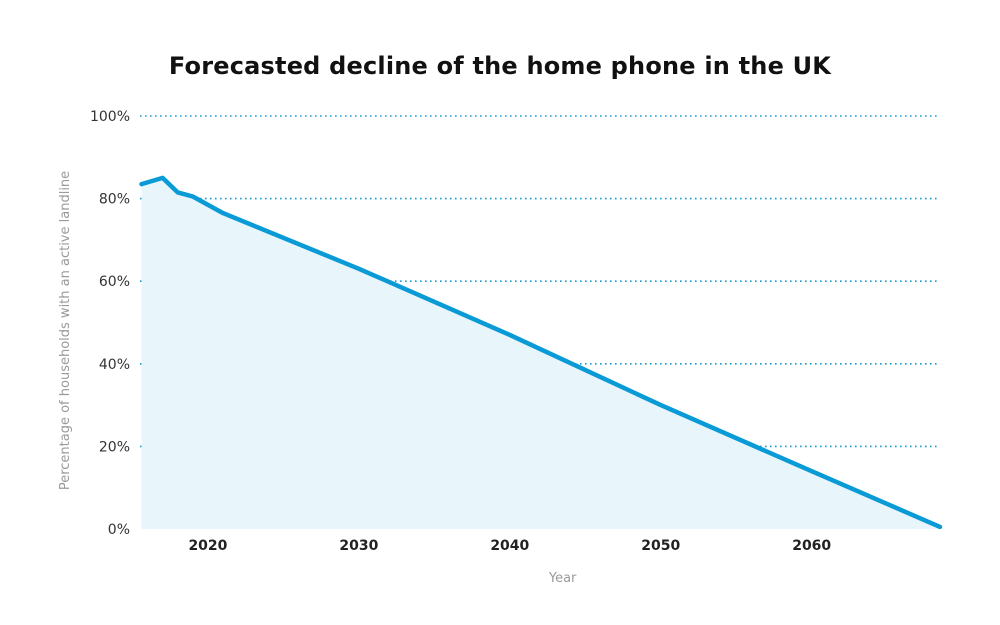 Image resolution: width=1000 pixels, height=625 pixels. Describe the element at coordinates (119, 530) in the screenshot. I see `y-tick-label: 0%` at that location.